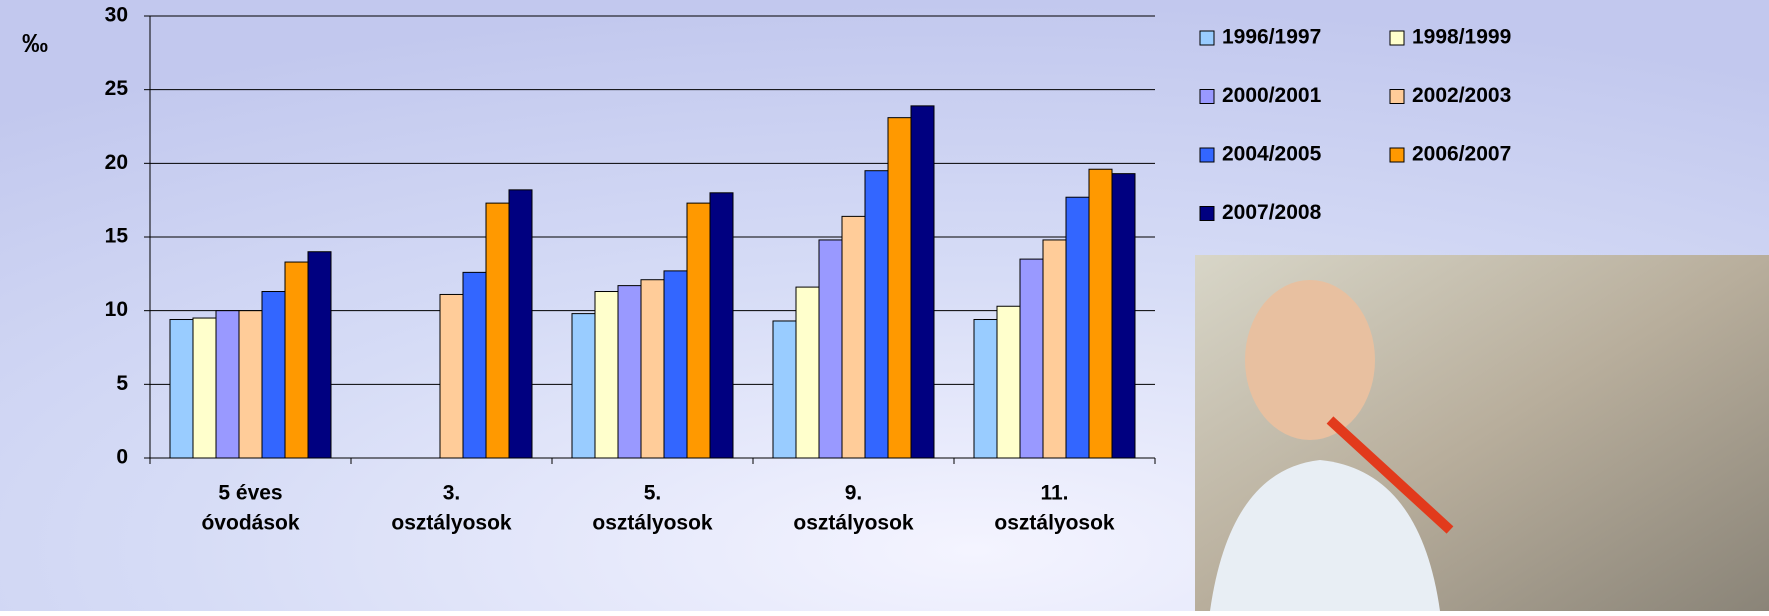 The width and height of the screenshot is (1769, 616). Describe the element at coordinates (1461, 95) in the screenshot. I see `legend-label: 2002/2003` at that location.